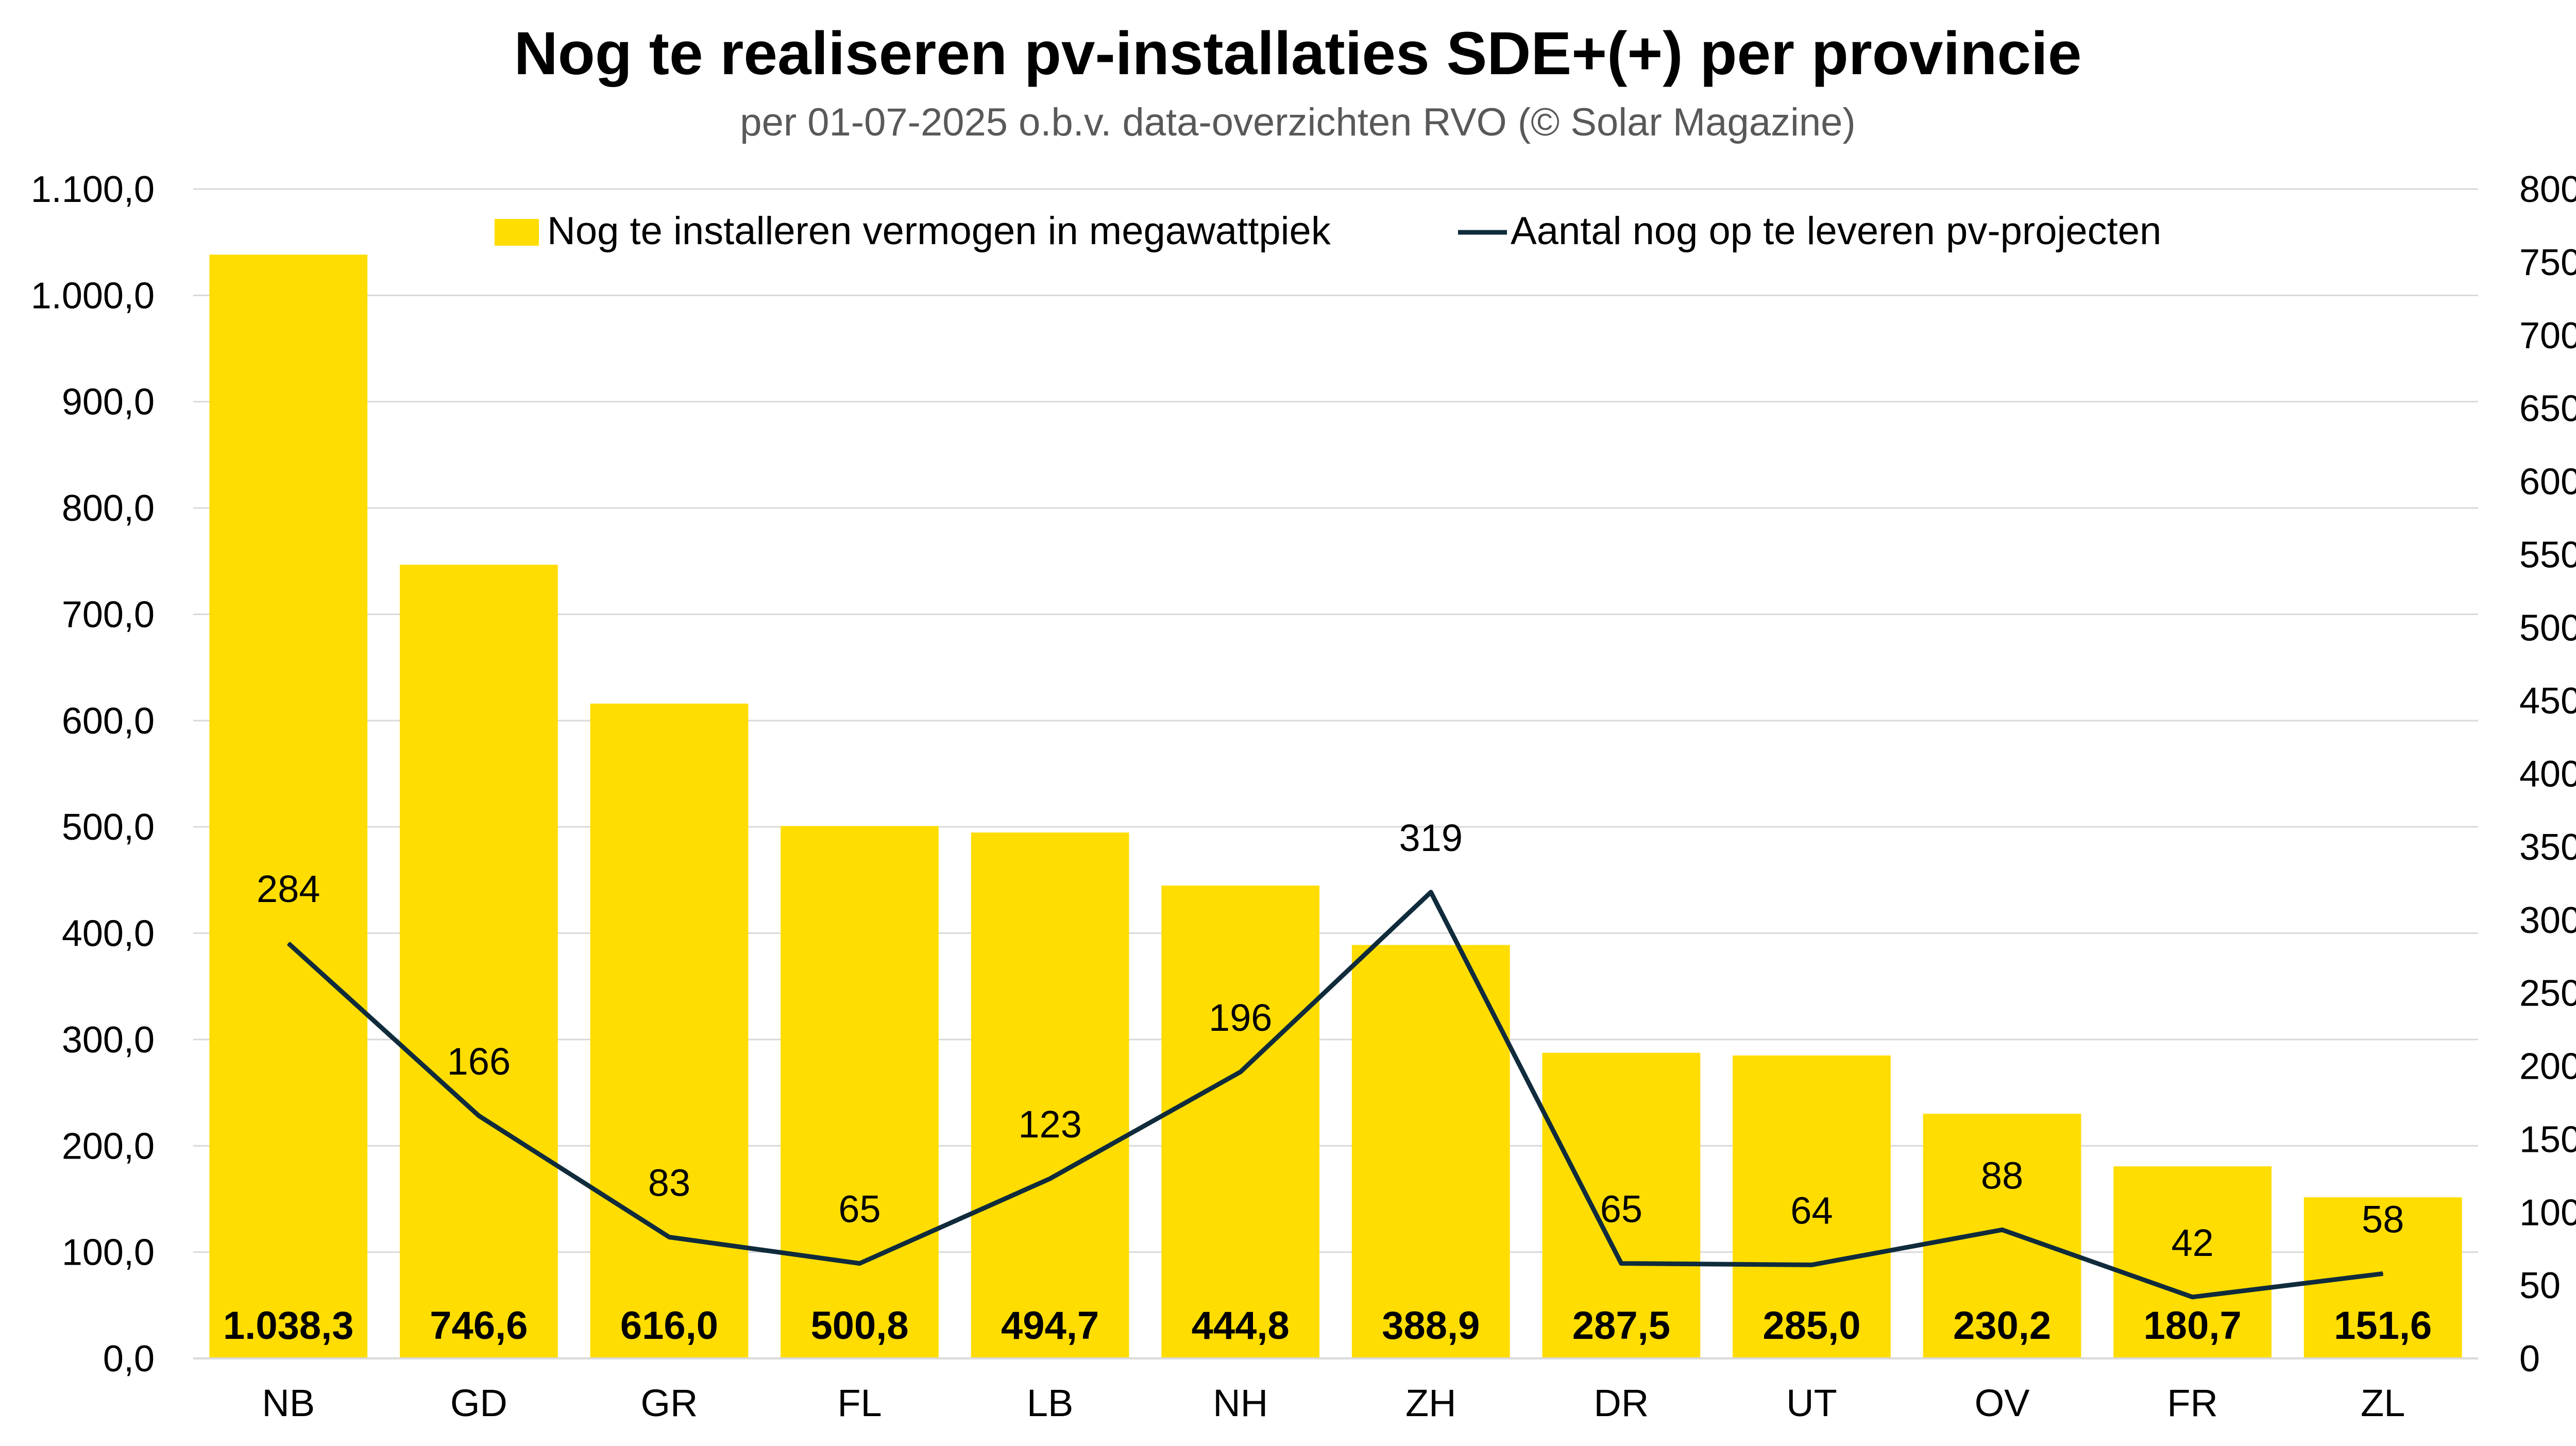 The image size is (2576, 1446). Describe the element at coordinates (1049, 1125) in the screenshot. I see `line-value-label: 123` at that location.